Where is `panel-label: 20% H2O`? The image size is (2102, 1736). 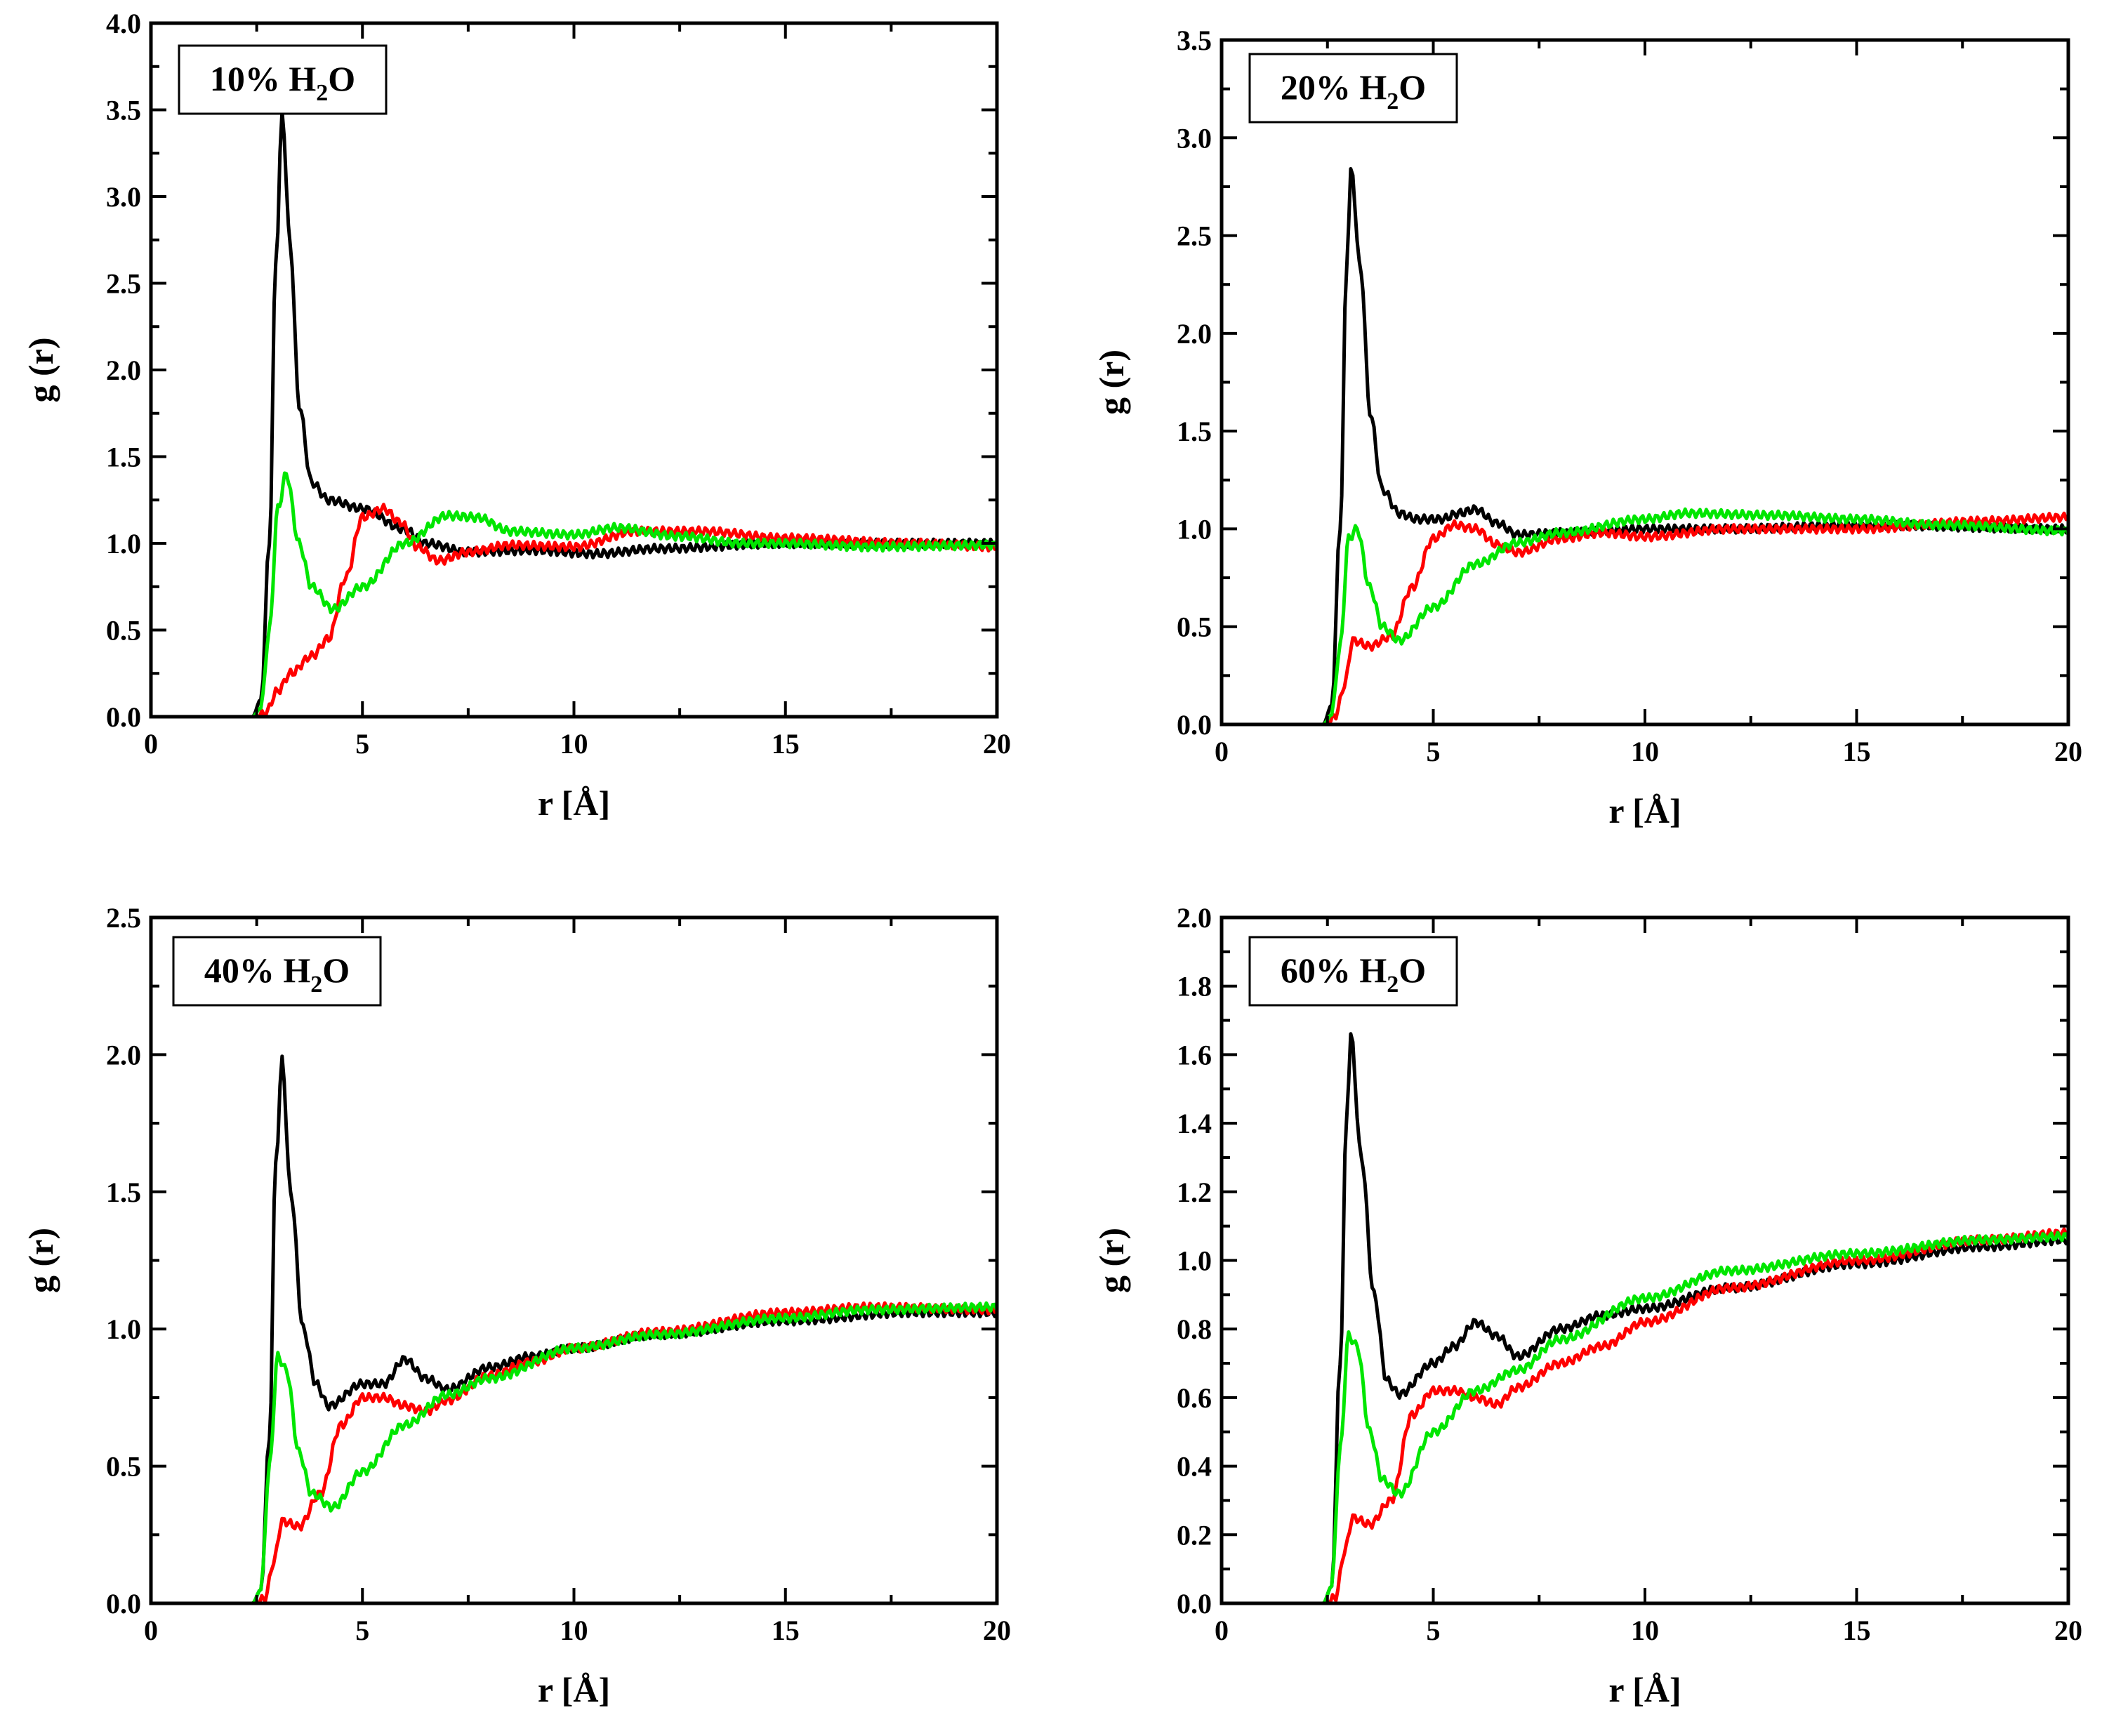 panel-label: 20% H2O is located at coordinates (1353, 90).